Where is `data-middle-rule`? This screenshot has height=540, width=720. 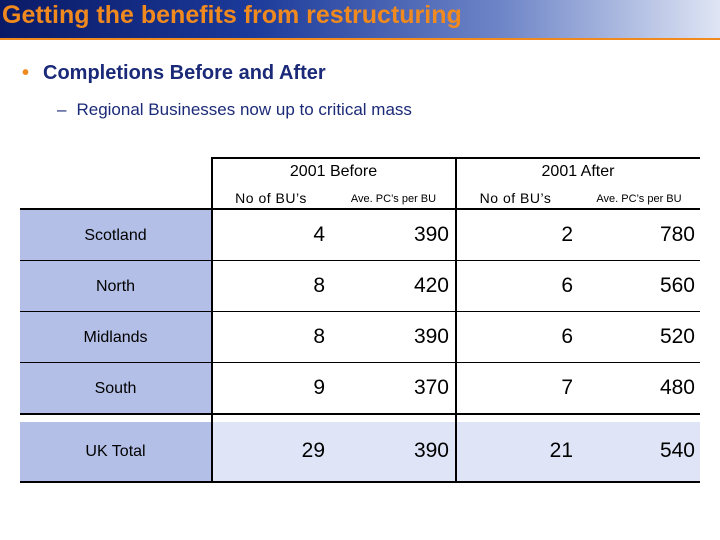
data-middle-rule is located at coordinates (456, 345).